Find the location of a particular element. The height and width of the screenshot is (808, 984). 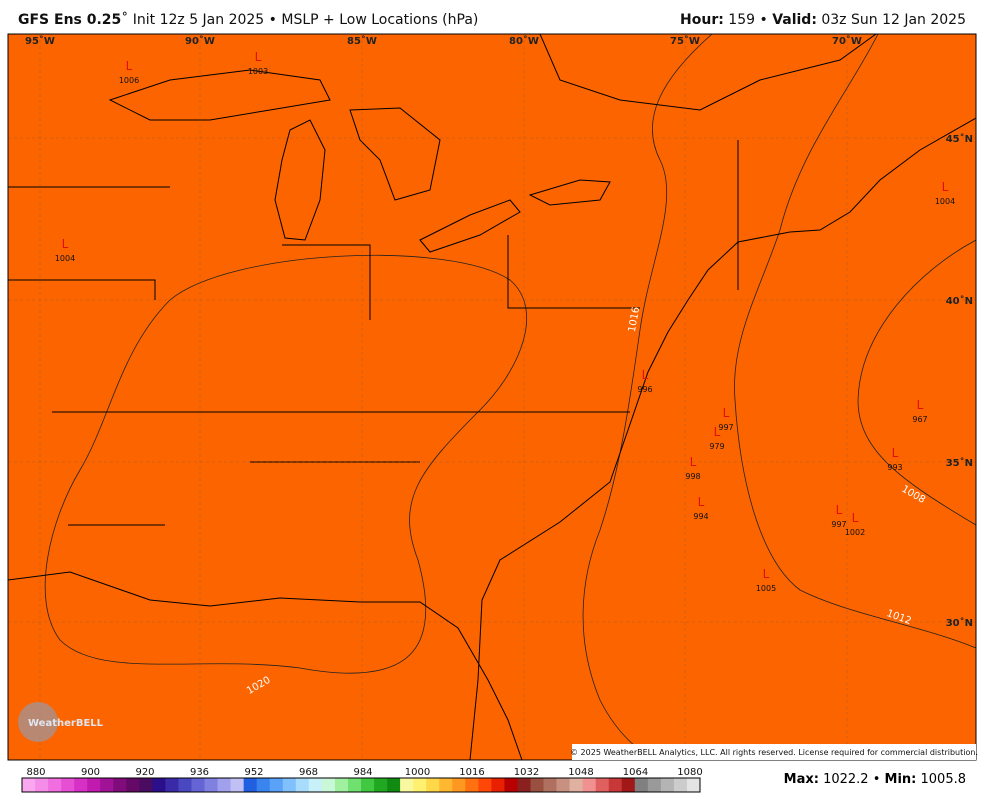

longitude-label: 75˚W is located at coordinates (685, 41).